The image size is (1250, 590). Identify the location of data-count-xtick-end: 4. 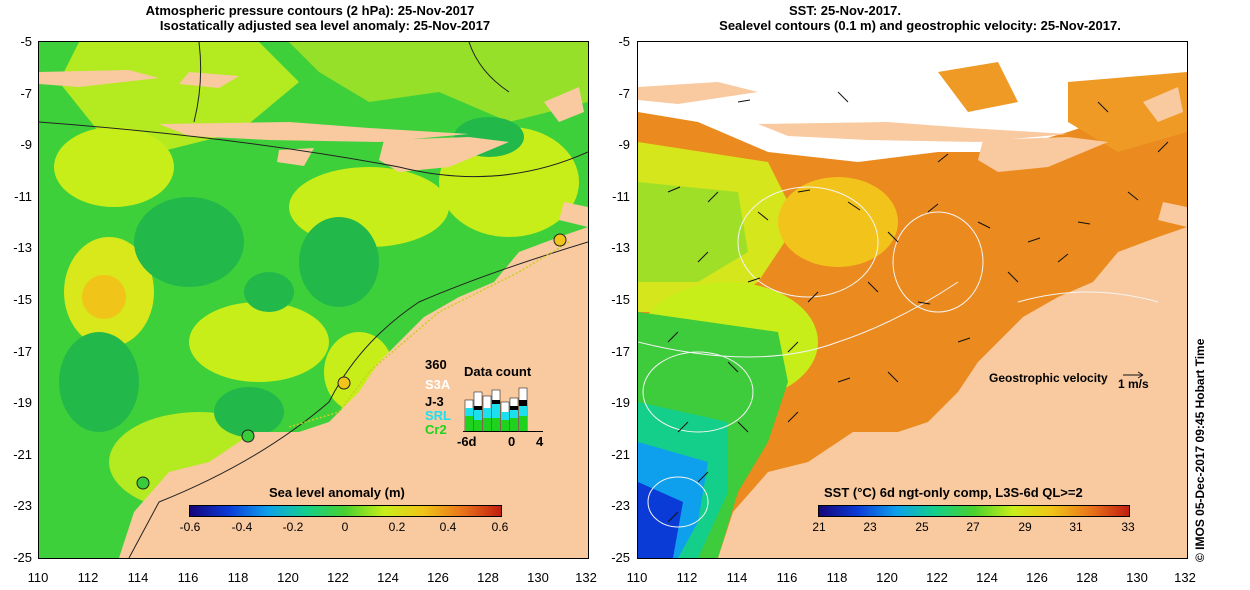
(540, 441).